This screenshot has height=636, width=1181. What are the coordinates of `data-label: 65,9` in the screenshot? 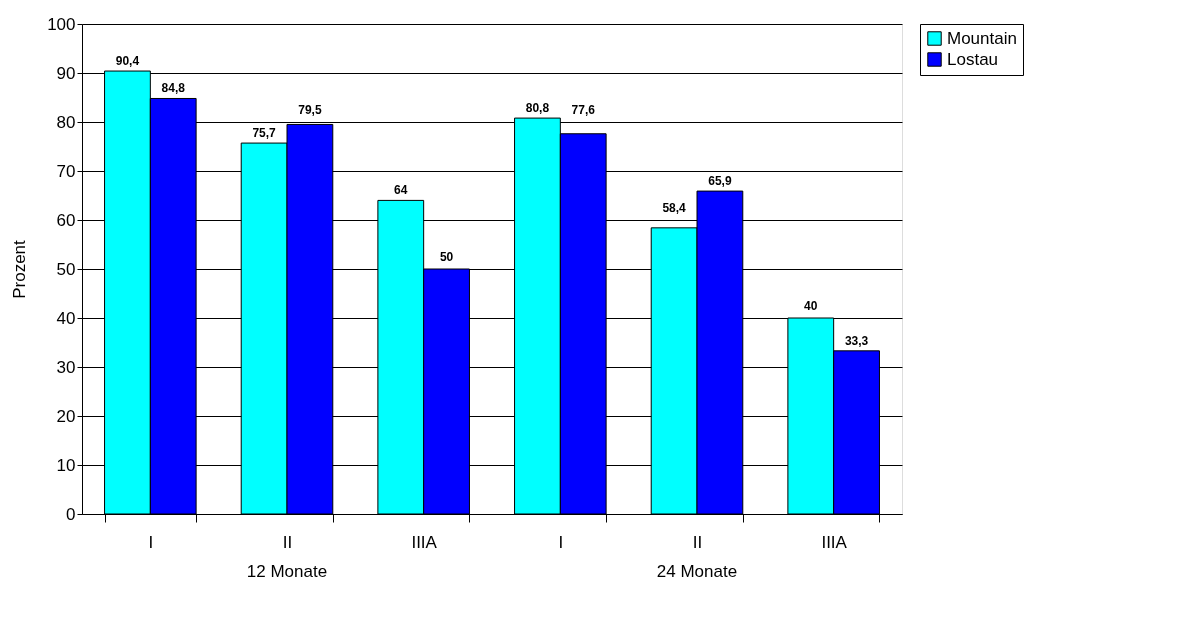 It's located at (720, 181).